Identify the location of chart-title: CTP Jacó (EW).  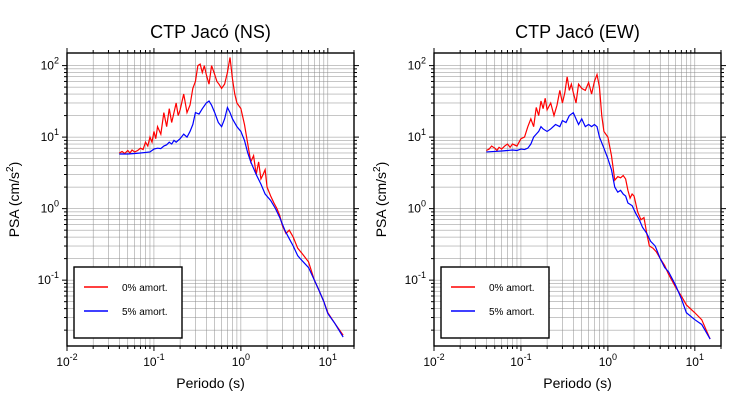
(577, 32).